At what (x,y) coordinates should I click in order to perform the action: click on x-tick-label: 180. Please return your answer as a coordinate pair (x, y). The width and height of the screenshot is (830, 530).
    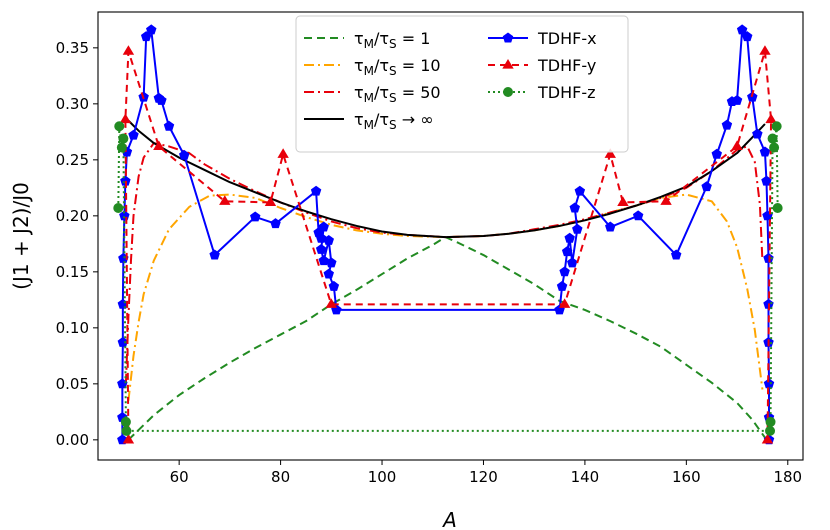
    Looking at the image, I should click on (787, 477).